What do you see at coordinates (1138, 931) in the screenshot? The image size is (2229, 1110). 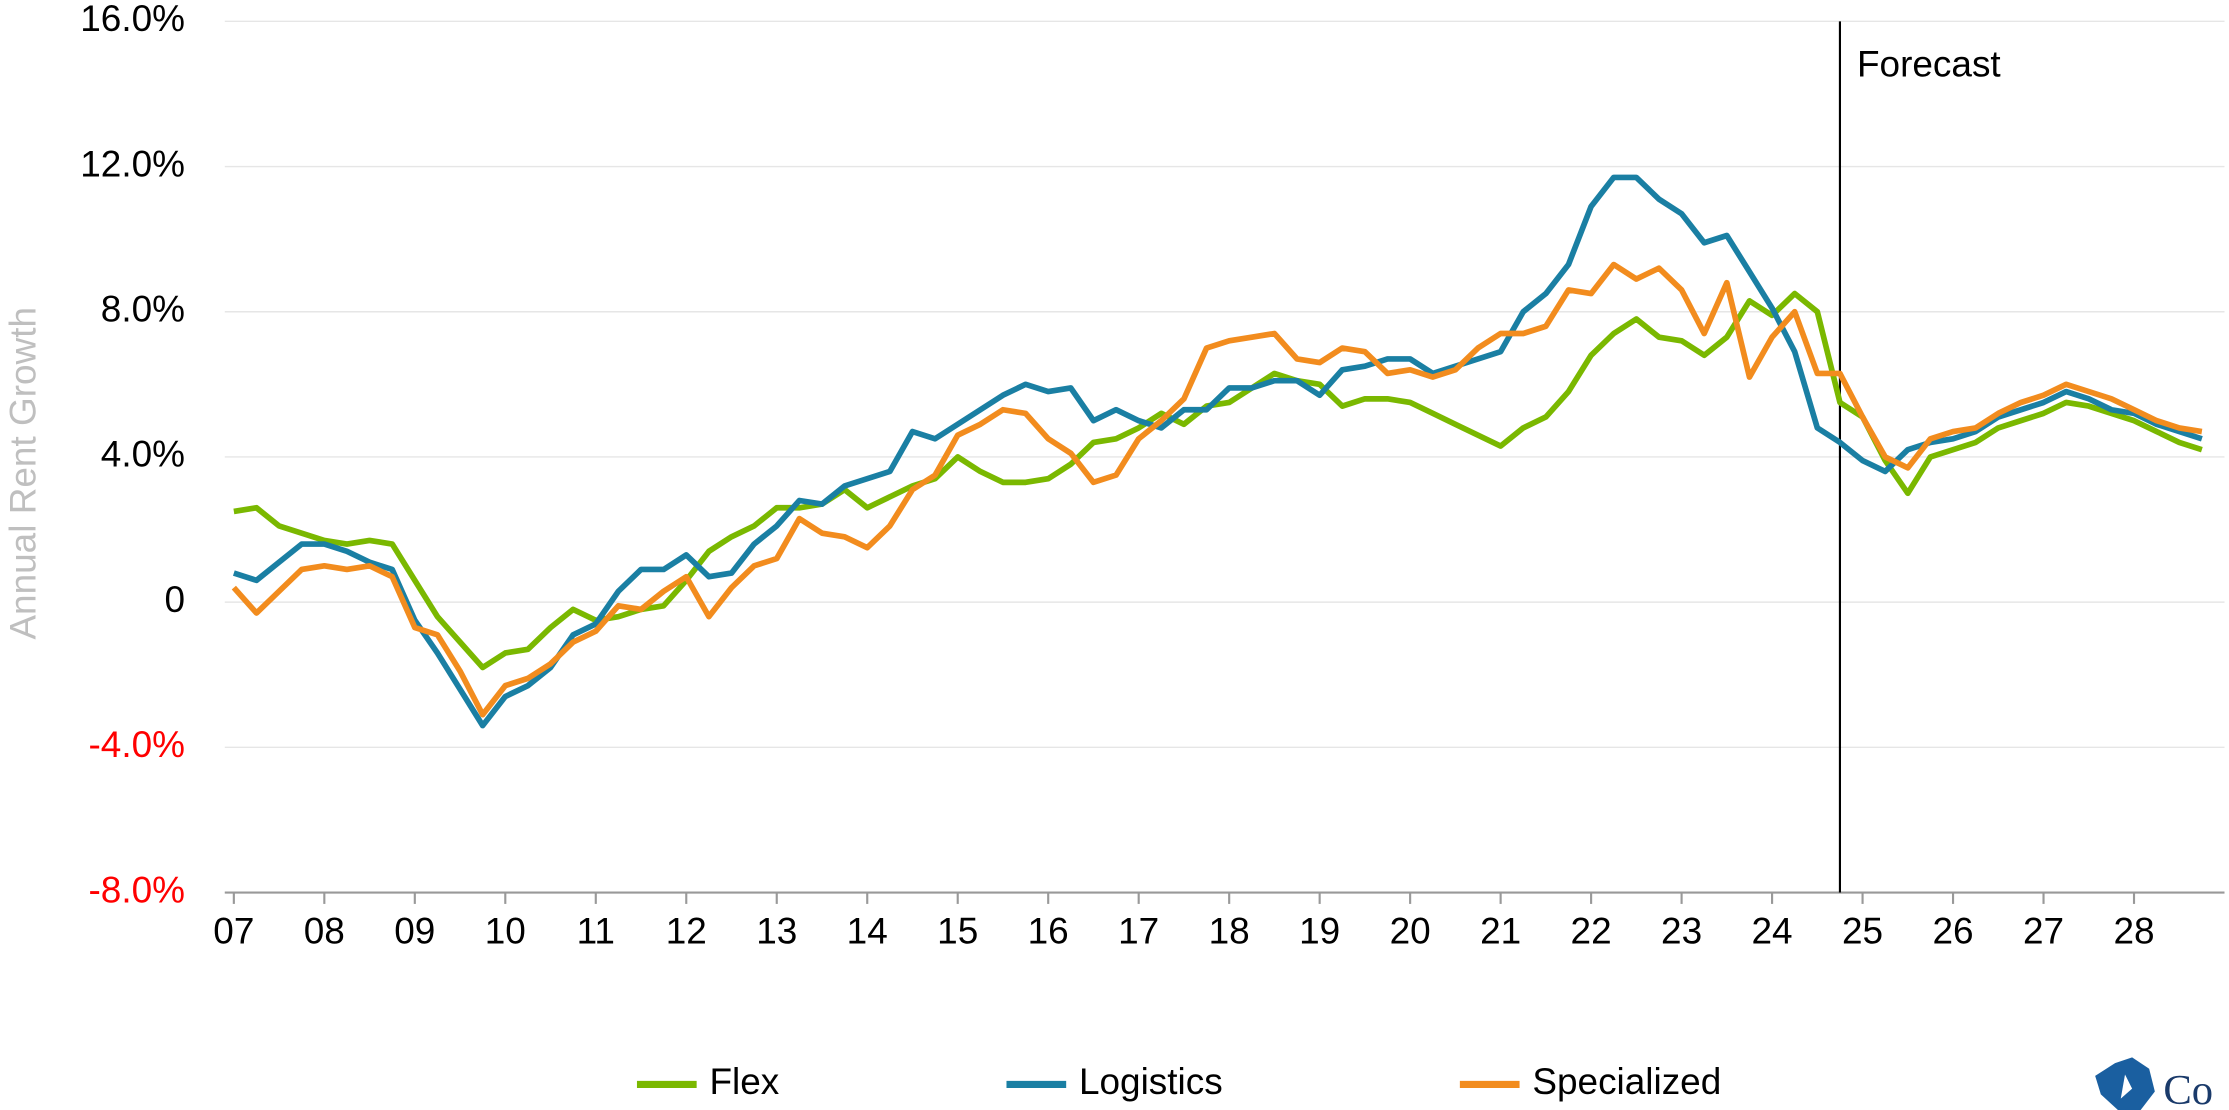 I see `x-tick-label: 17` at bounding box center [1138, 931].